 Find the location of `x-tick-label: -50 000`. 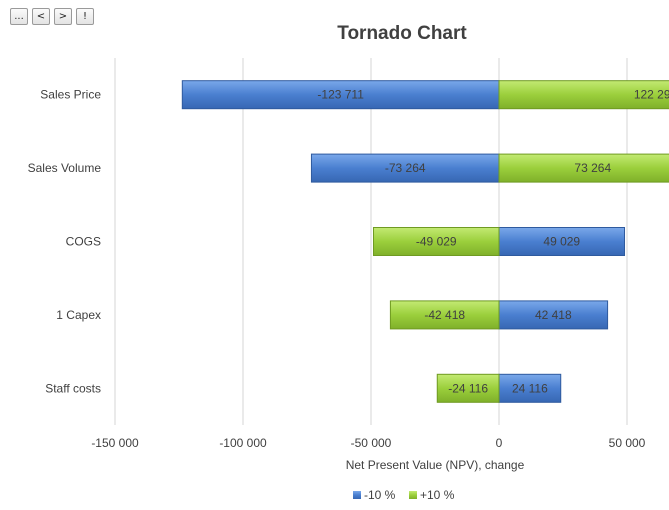

x-tick-label: -50 000 is located at coordinates (371, 443).